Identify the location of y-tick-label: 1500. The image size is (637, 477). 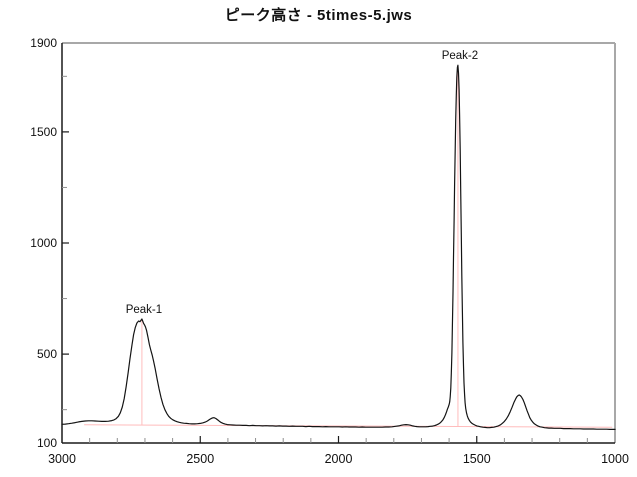
(43, 132).